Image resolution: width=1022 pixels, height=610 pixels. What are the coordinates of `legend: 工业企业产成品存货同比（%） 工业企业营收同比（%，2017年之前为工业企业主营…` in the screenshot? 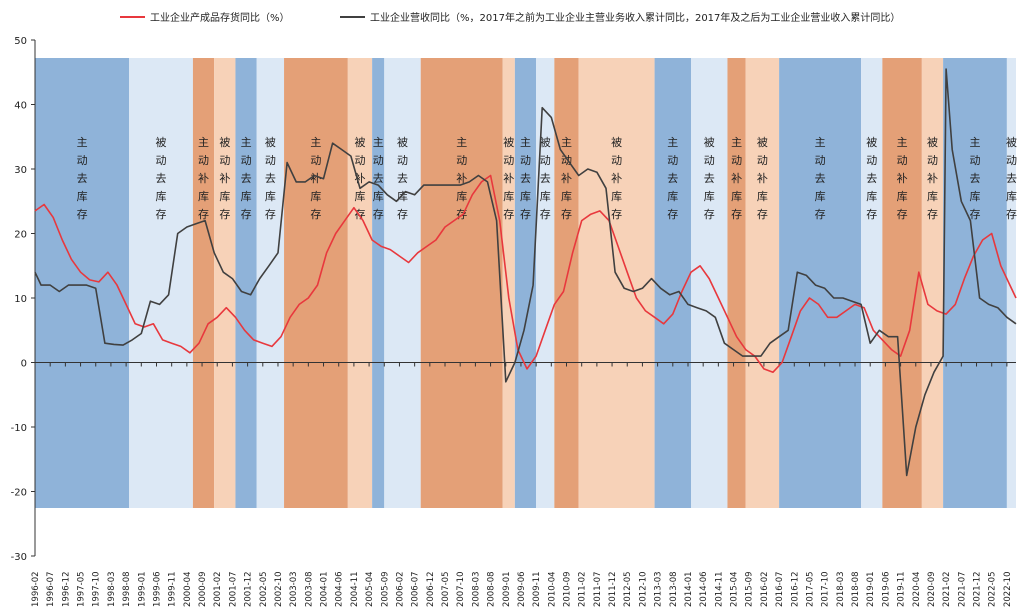 It's located at (510, 17).